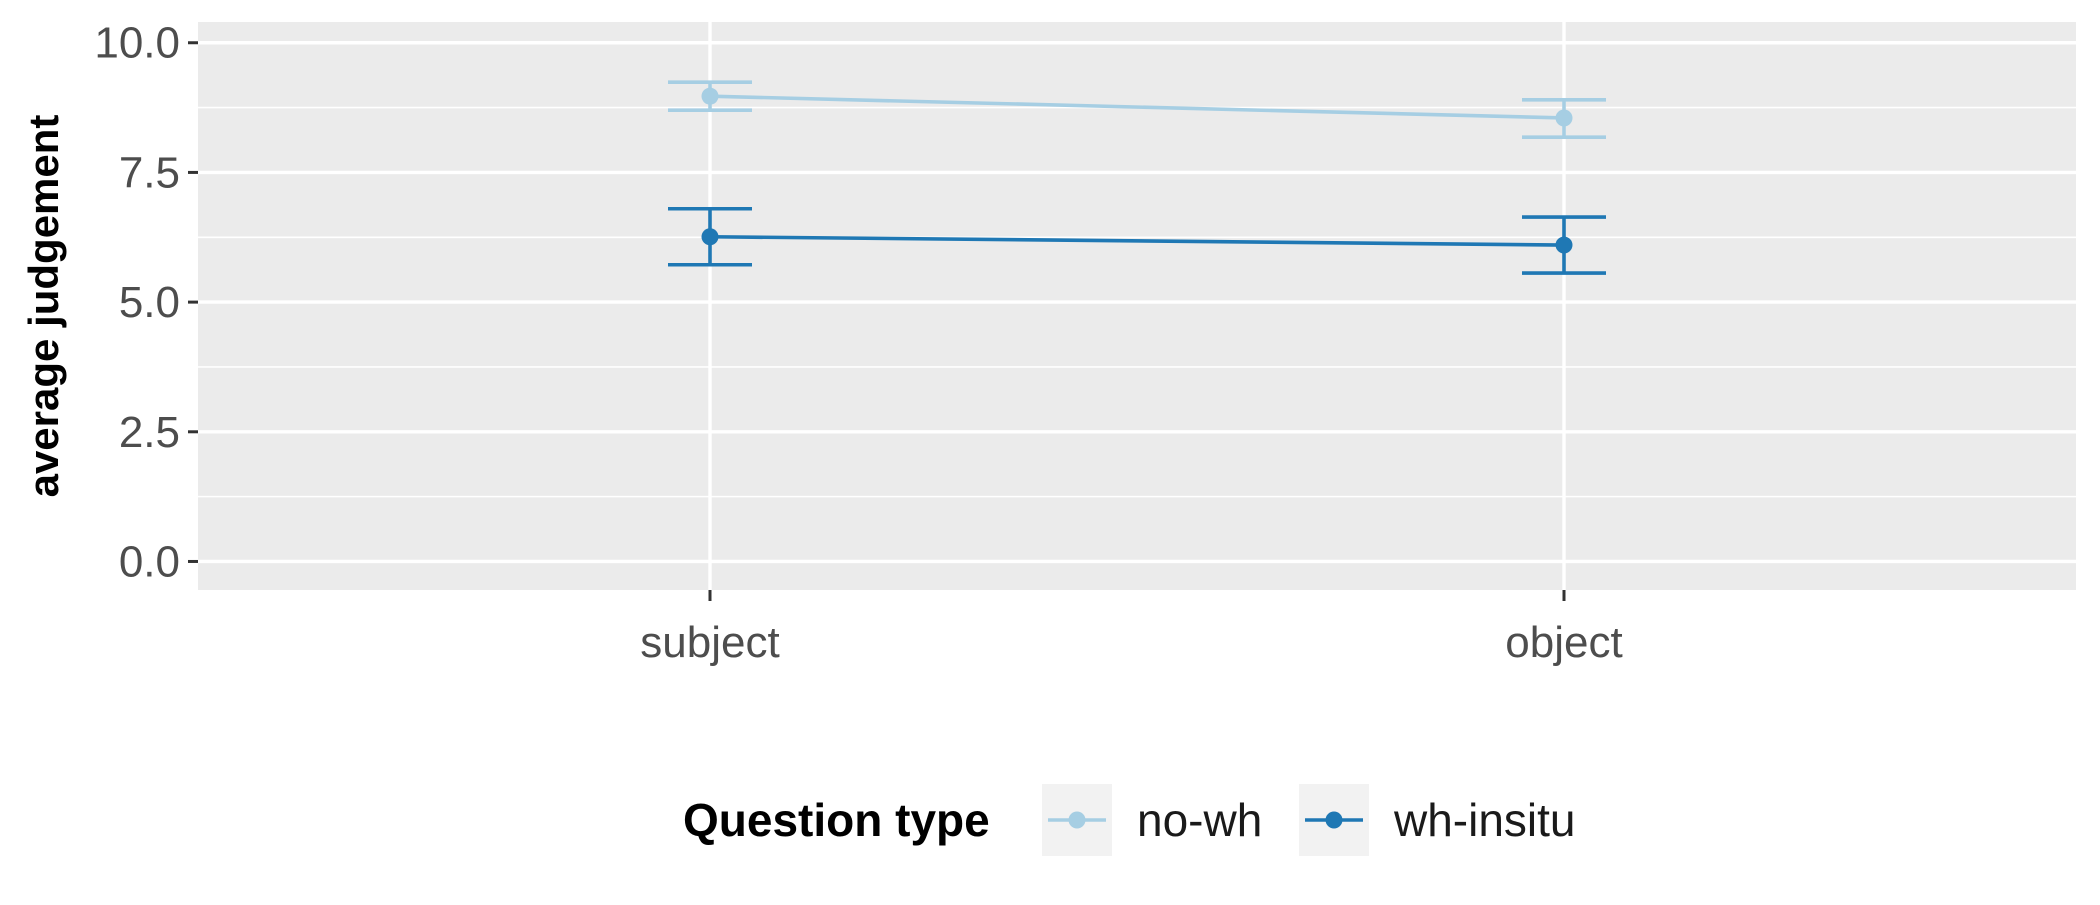 This screenshot has height=905, width=2100. I want to click on x-tick-label: subject, so click(709, 642).